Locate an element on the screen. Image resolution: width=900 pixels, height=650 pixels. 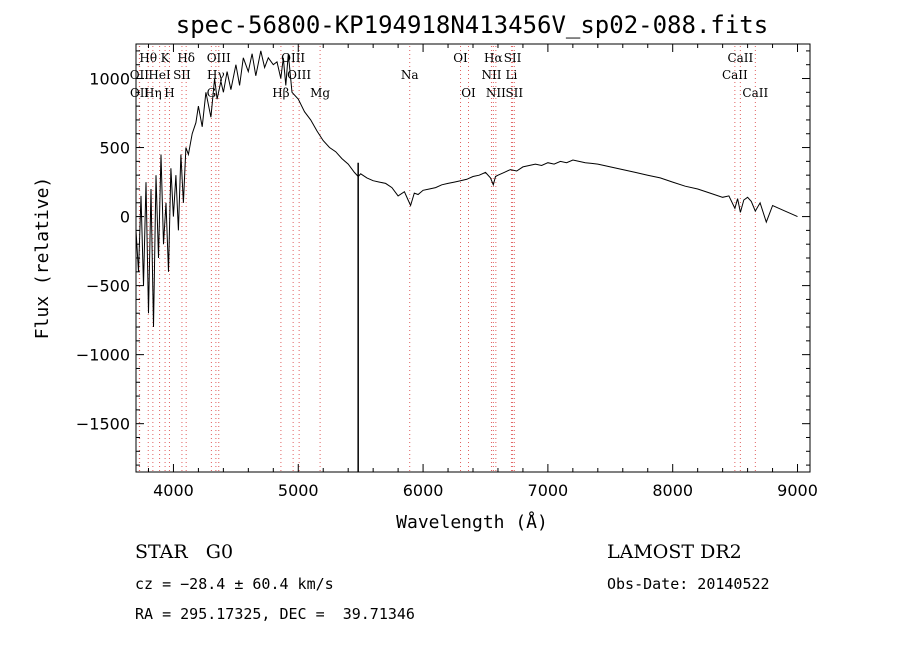
line-label-2: Hδ is located at coordinates (186, 58).